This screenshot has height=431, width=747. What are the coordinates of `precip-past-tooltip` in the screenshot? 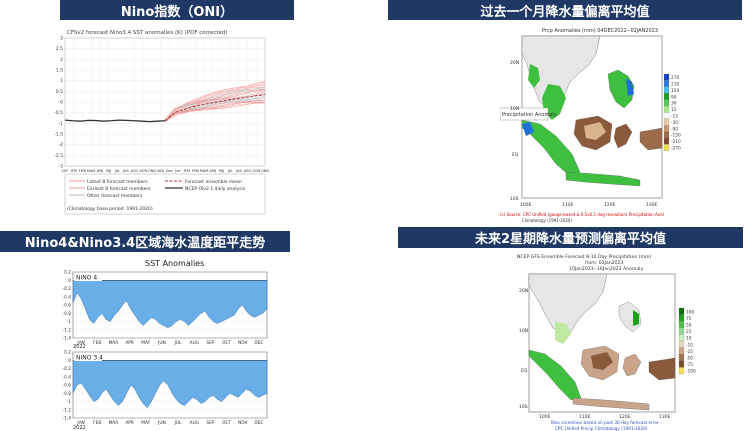 It's located at (524, 114).